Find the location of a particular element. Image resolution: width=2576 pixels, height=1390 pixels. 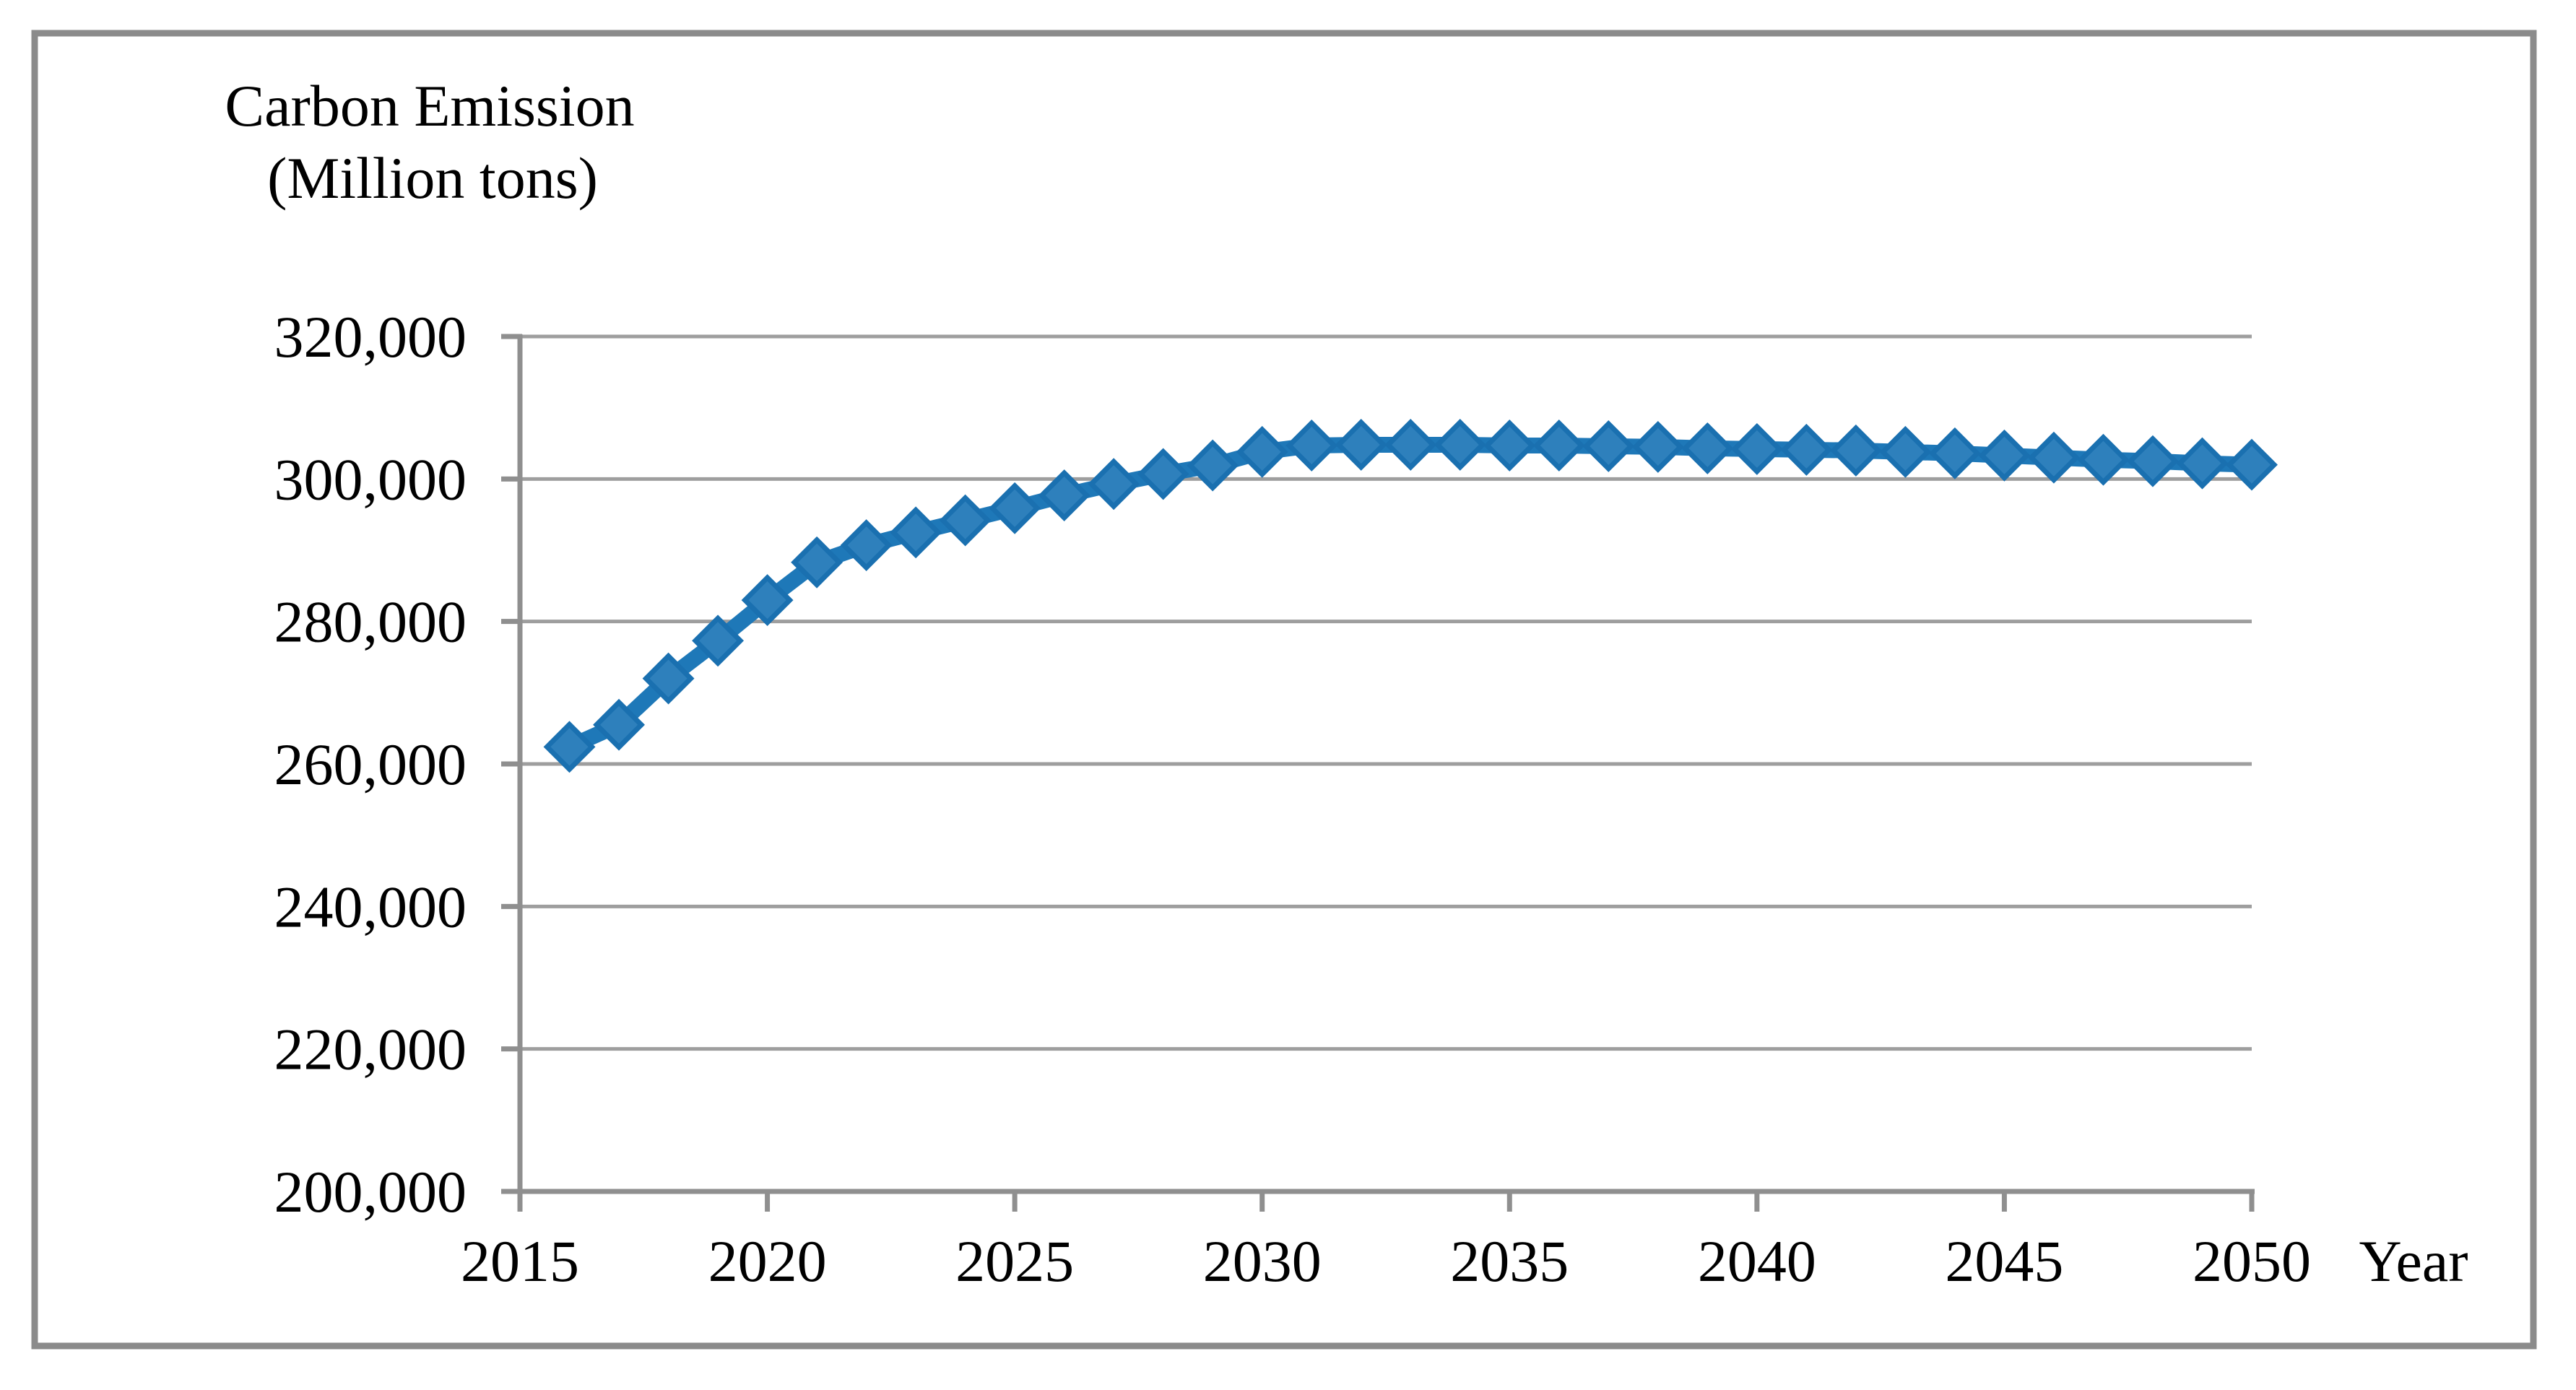

x-axis-tick-label: 2015 is located at coordinates (520, 1261).